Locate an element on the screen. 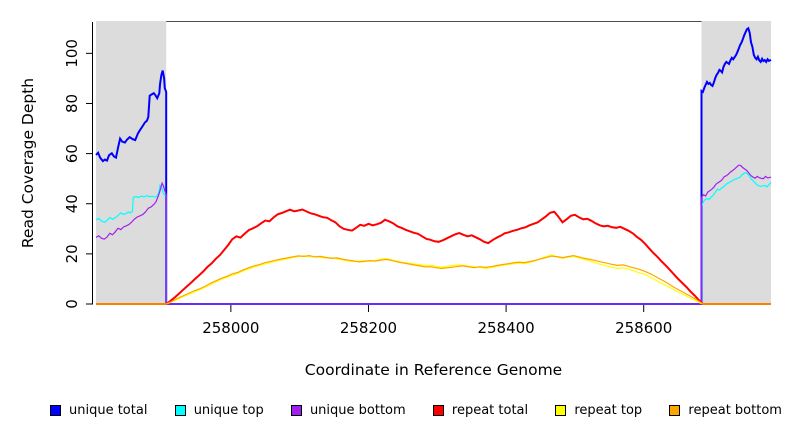 This screenshot has height=432, width=792. series-repeat-bottom is located at coordinates (433, 279).